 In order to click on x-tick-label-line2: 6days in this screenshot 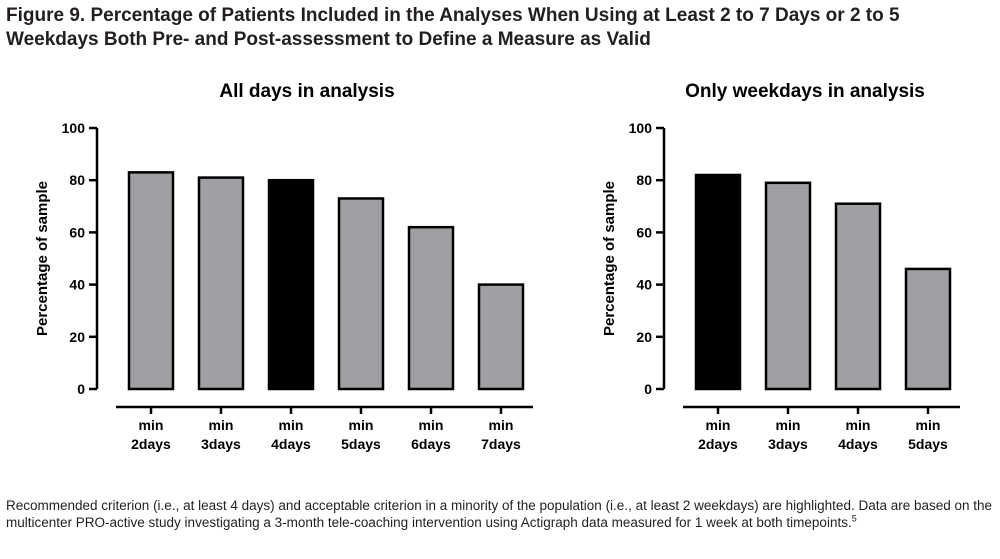, I will do `click(431, 444)`.